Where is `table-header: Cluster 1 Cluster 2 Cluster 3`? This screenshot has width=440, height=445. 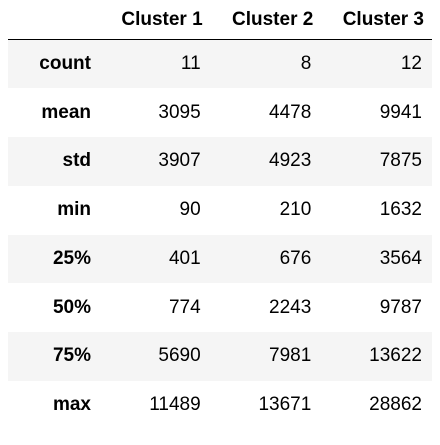 table-header: Cluster 1 Cluster 2 Cluster 3 is located at coordinates (220, 20).